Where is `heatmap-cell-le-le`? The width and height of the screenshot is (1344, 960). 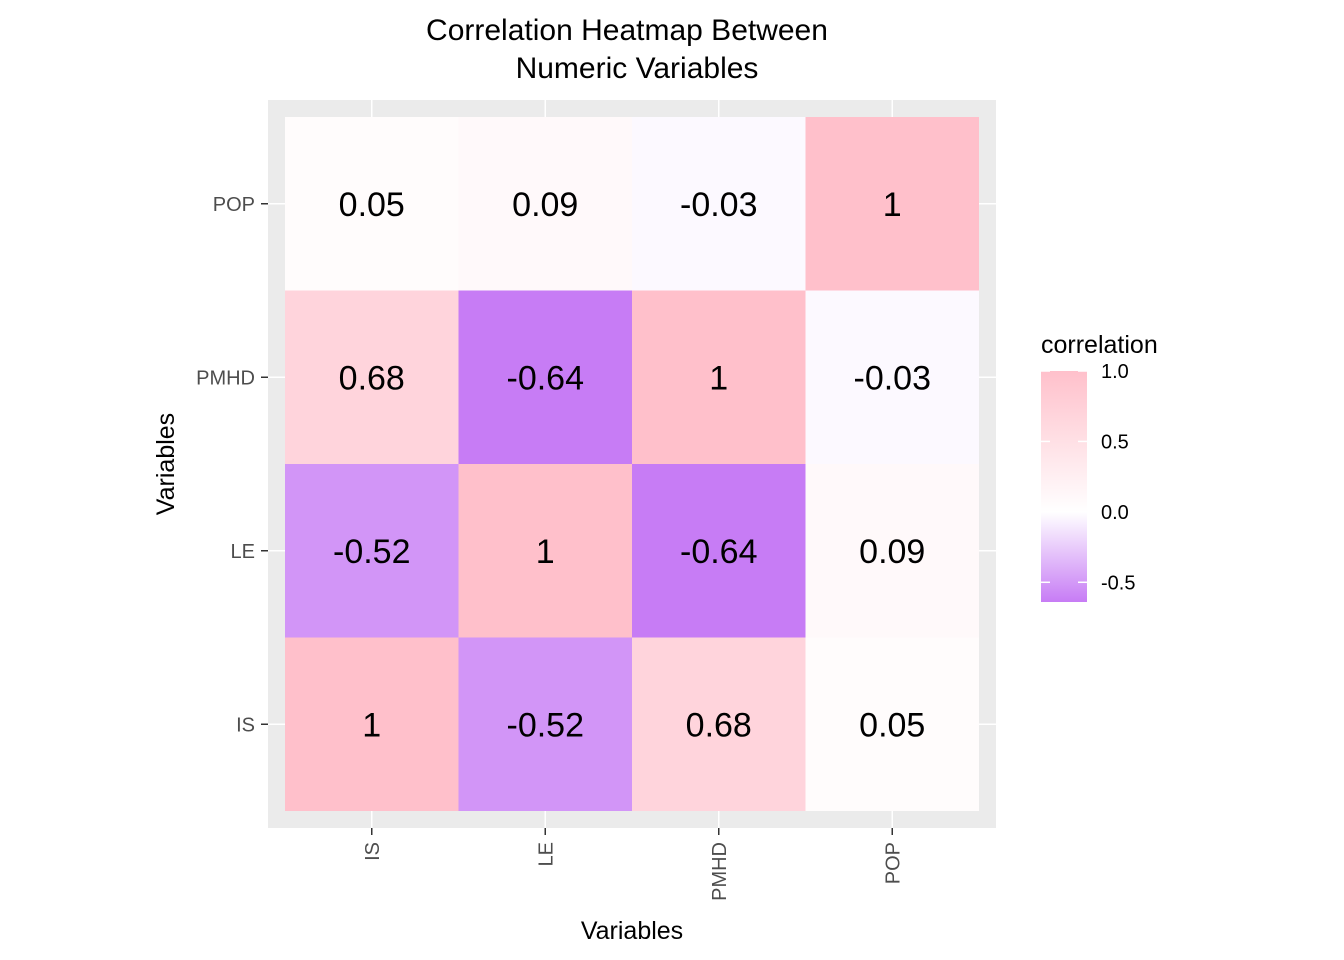 heatmap-cell-le-le is located at coordinates (545, 551).